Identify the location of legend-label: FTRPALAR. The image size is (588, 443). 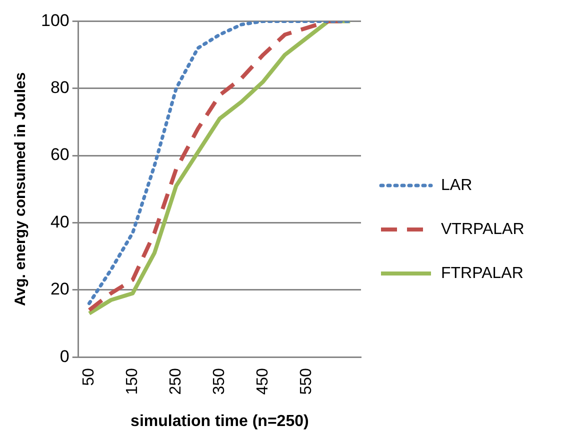
(482, 273).